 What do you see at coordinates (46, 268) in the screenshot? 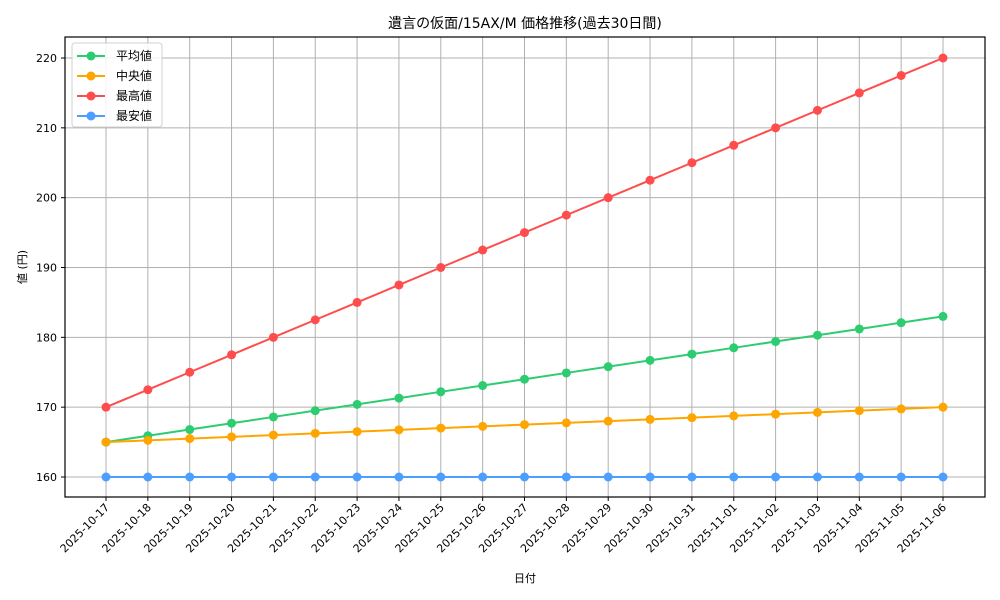
I see `y-tick-label: 190` at bounding box center [46, 268].